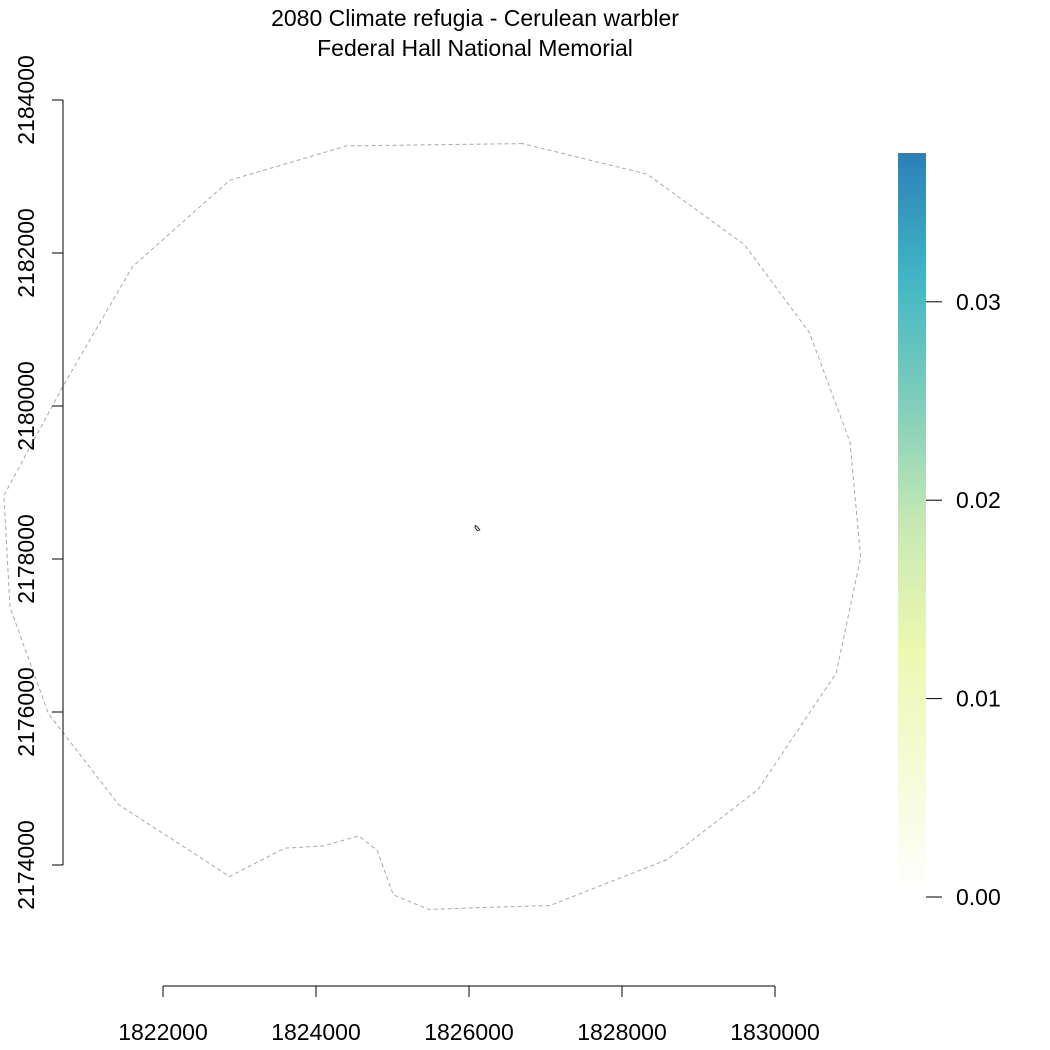  Describe the element at coordinates (26, 865) in the screenshot. I see `y-tick-label: 2174000` at that location.